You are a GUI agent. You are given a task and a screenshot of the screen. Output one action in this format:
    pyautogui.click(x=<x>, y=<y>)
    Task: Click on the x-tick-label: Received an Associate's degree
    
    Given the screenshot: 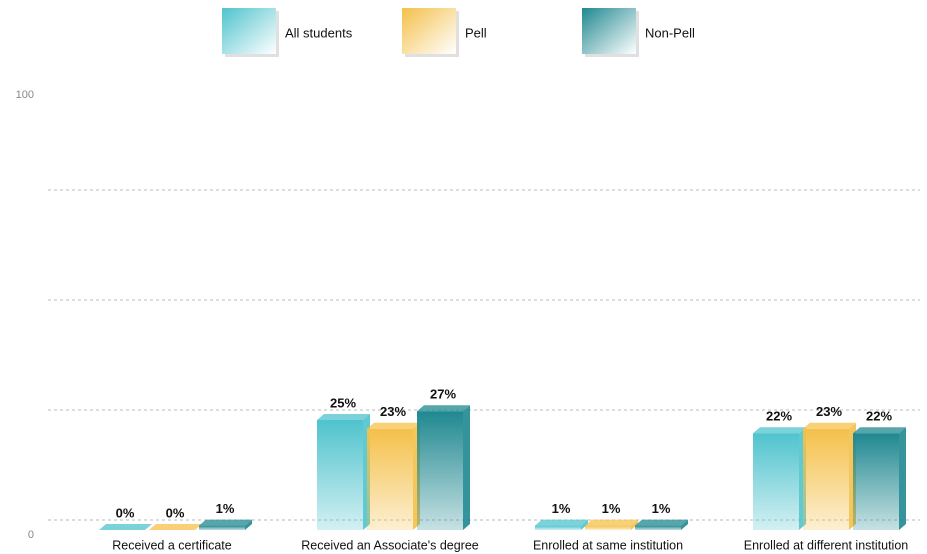 What is the action you would take?
    pyautogui.click(x=390, y=545)
    